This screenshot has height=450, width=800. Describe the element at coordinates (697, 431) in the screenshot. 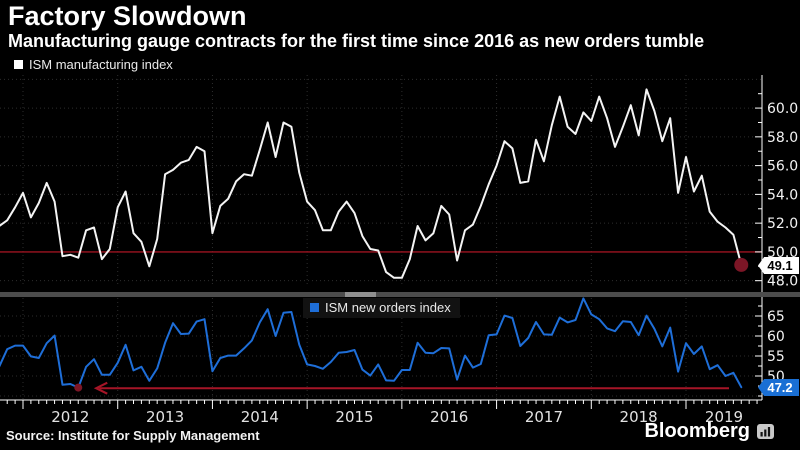

I see `brand-label: Bloomberg` at that location.